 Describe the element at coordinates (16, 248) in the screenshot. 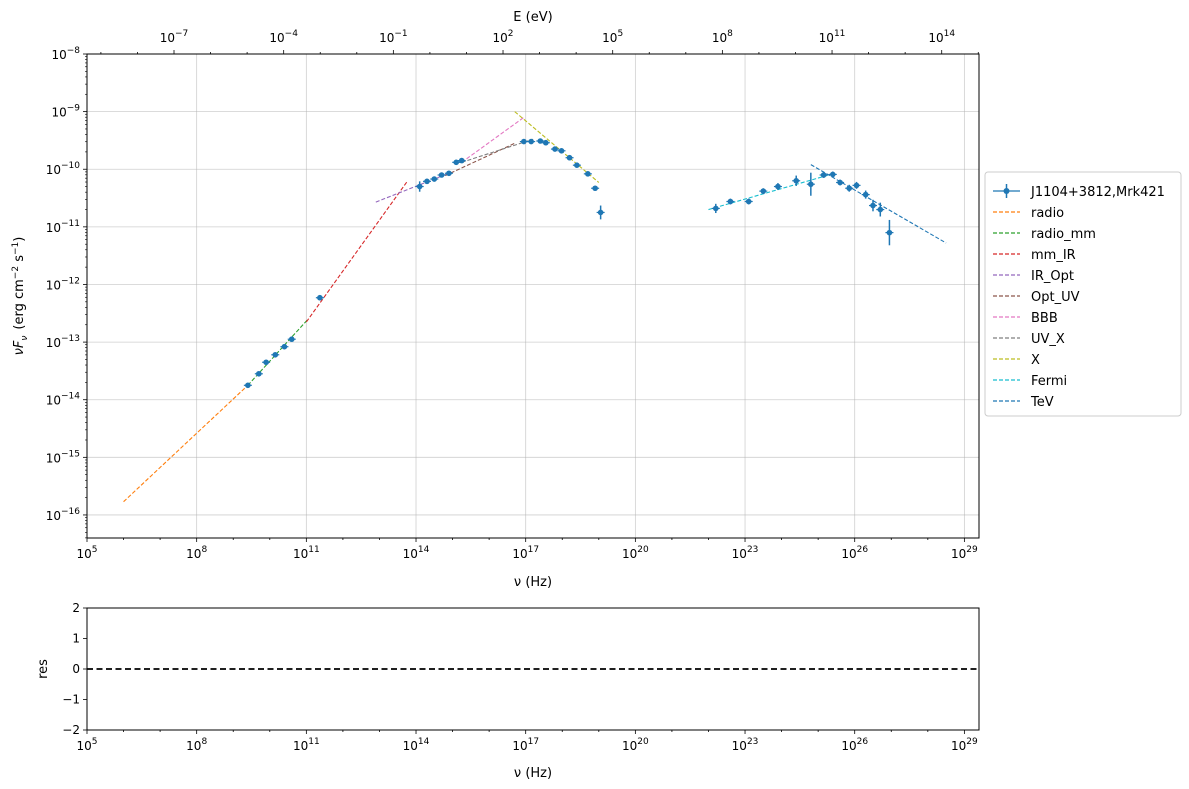

I see `y-label-exp2: −1` at that location.